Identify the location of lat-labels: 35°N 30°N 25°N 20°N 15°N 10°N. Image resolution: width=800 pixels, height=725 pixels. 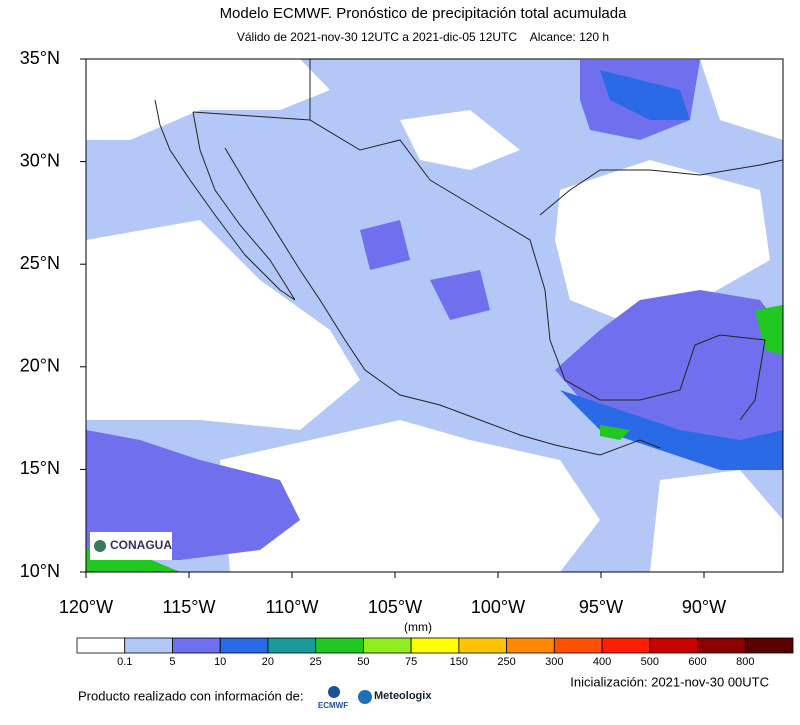
(53, 314).